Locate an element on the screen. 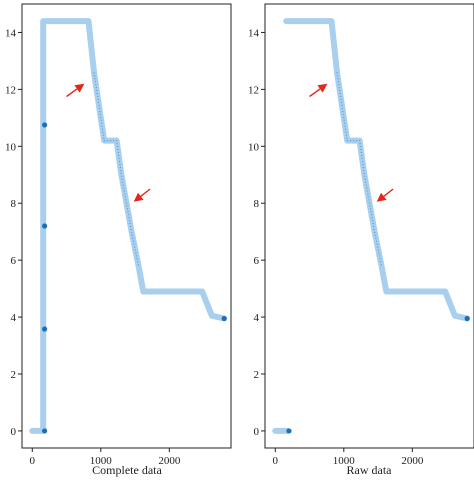 Image resolution: width=474 pixels, height=482 pixels. data-points-group is located at coordinates (378, 374).